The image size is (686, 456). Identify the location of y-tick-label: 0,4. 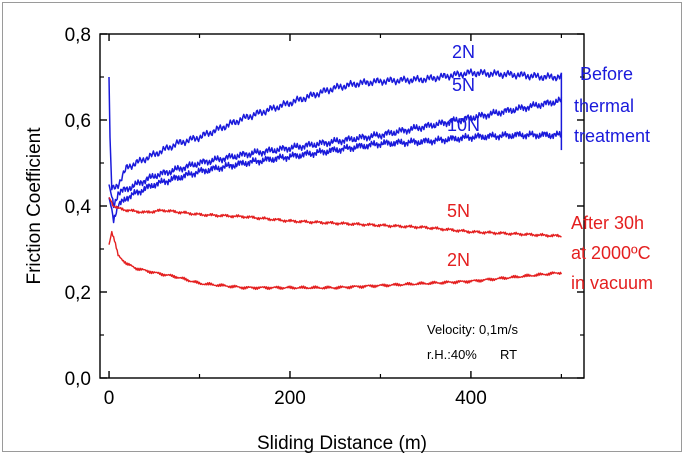
(78, 207).